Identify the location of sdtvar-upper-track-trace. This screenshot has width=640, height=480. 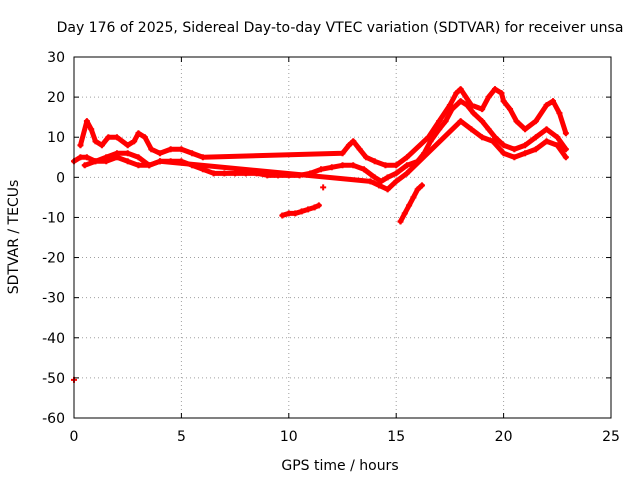
(323, 127).